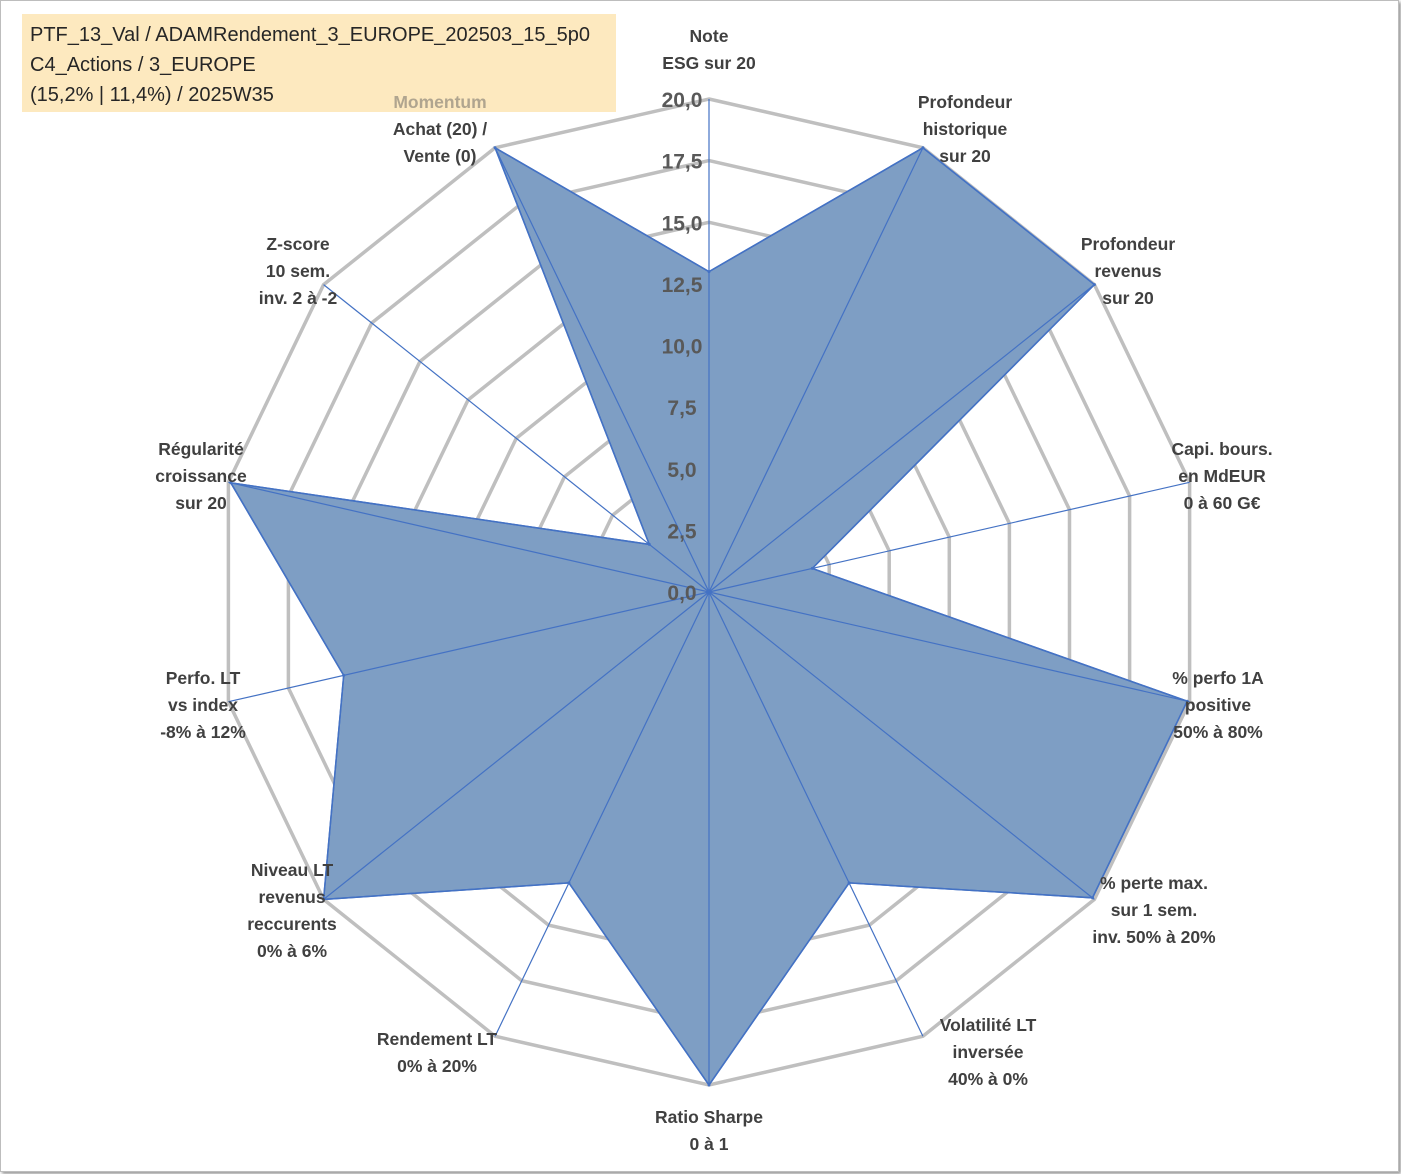 This screenshot has height=1174, width=1401. I want to click on axis-label-2: Profondeur historique sur 20, so click(965, 129).